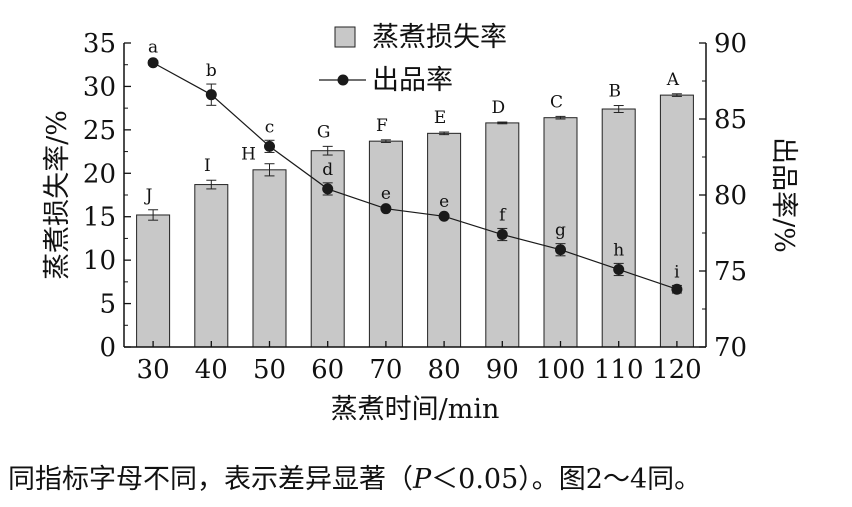 The image size is (852, 507). Describe the element at coordinates (211, 71) in the screenshot. I see `line-significance-label: b` at that location.